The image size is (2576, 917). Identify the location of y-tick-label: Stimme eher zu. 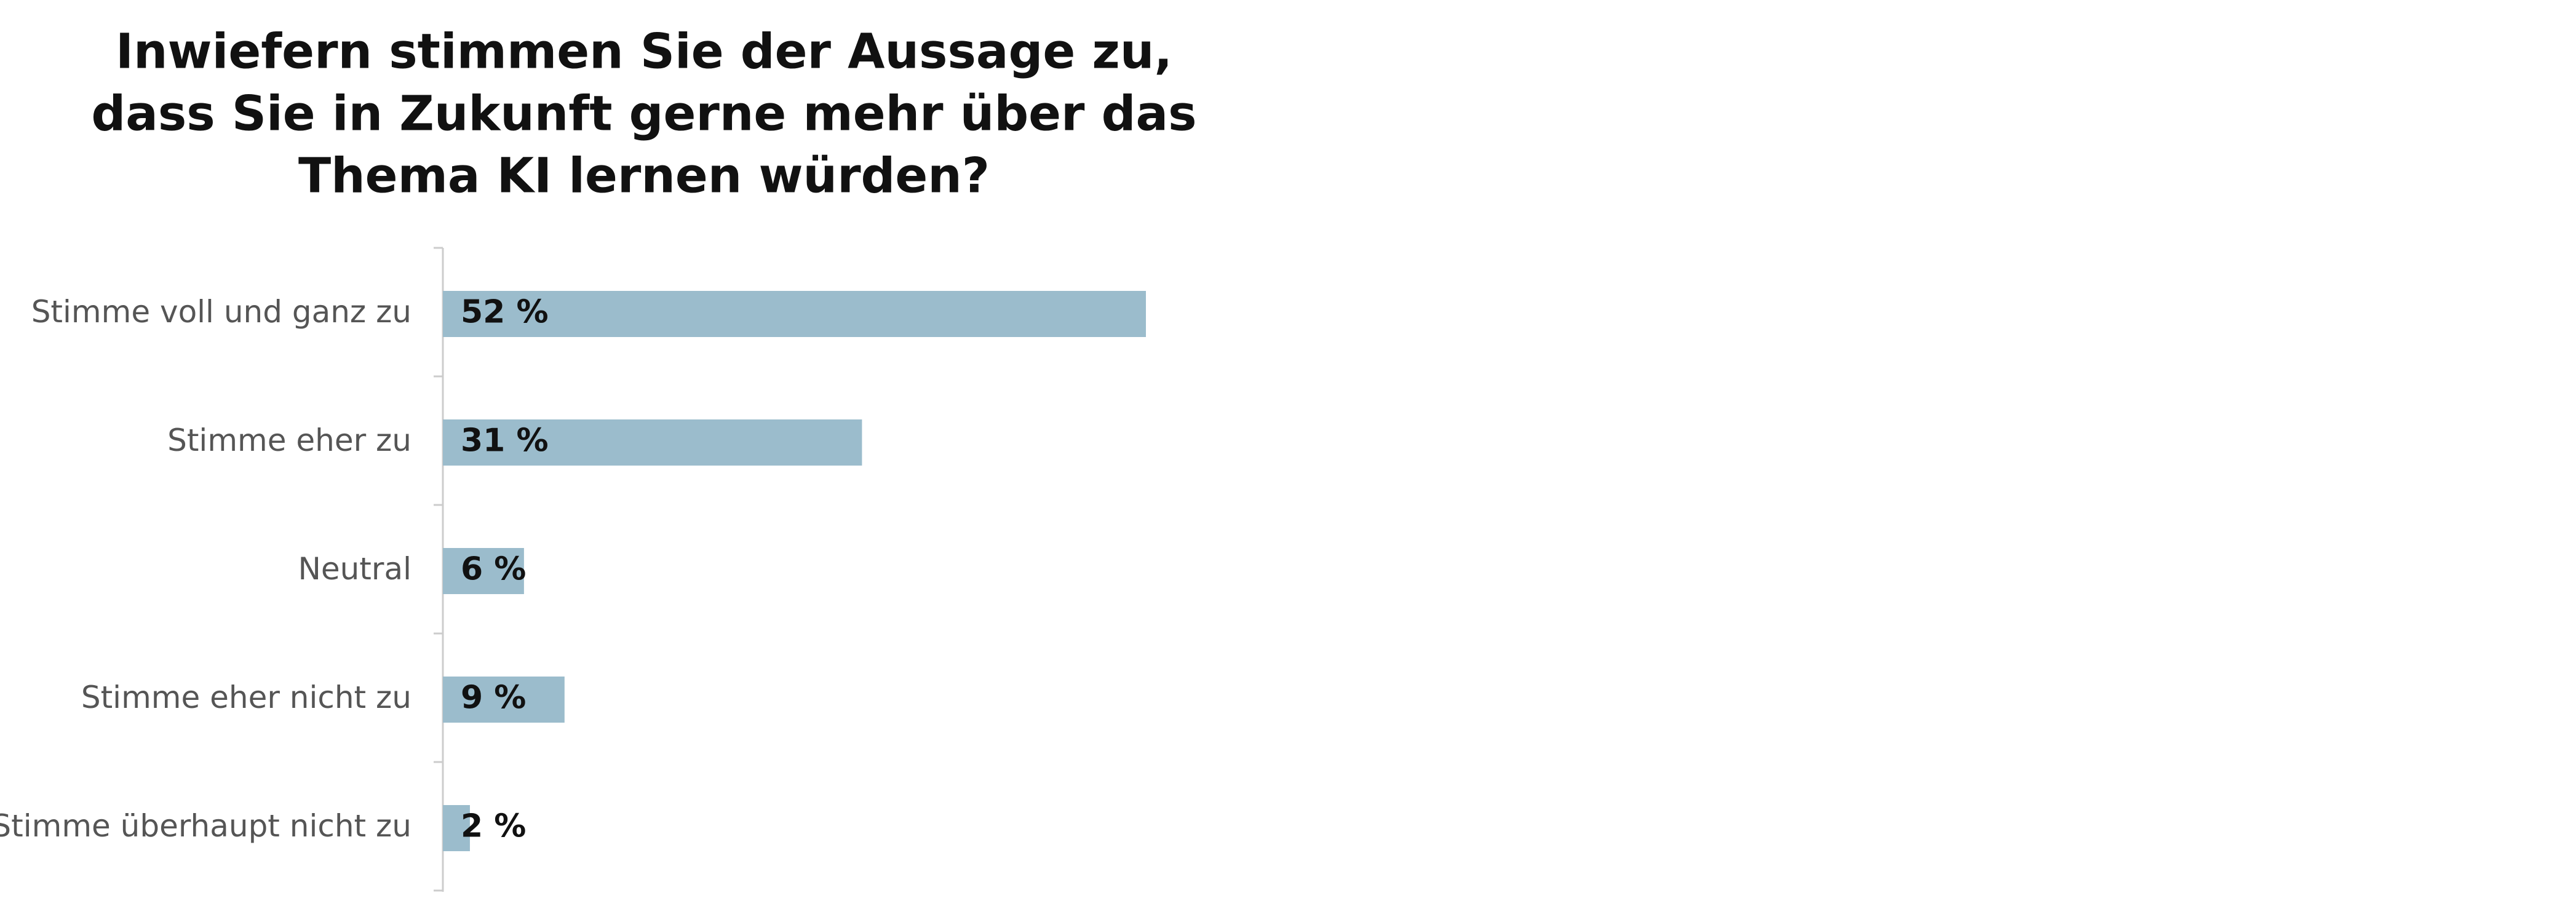
(289, 440).